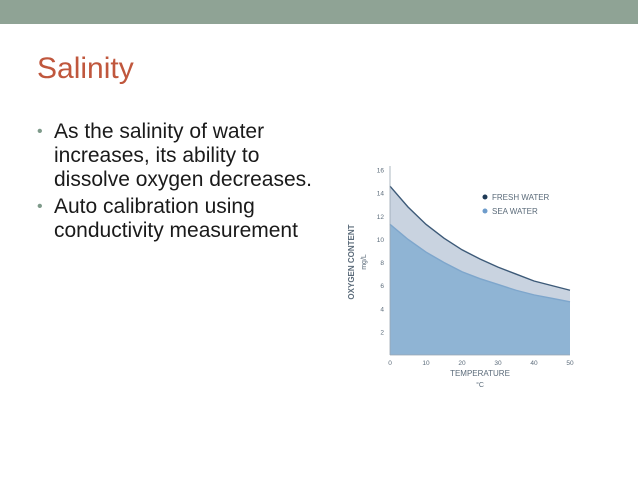 This screenshot has width=638, height=479. What do you see at coordinates (319, 12) in the screenshot?
I see `top-band` at bounding box center [319, 12].